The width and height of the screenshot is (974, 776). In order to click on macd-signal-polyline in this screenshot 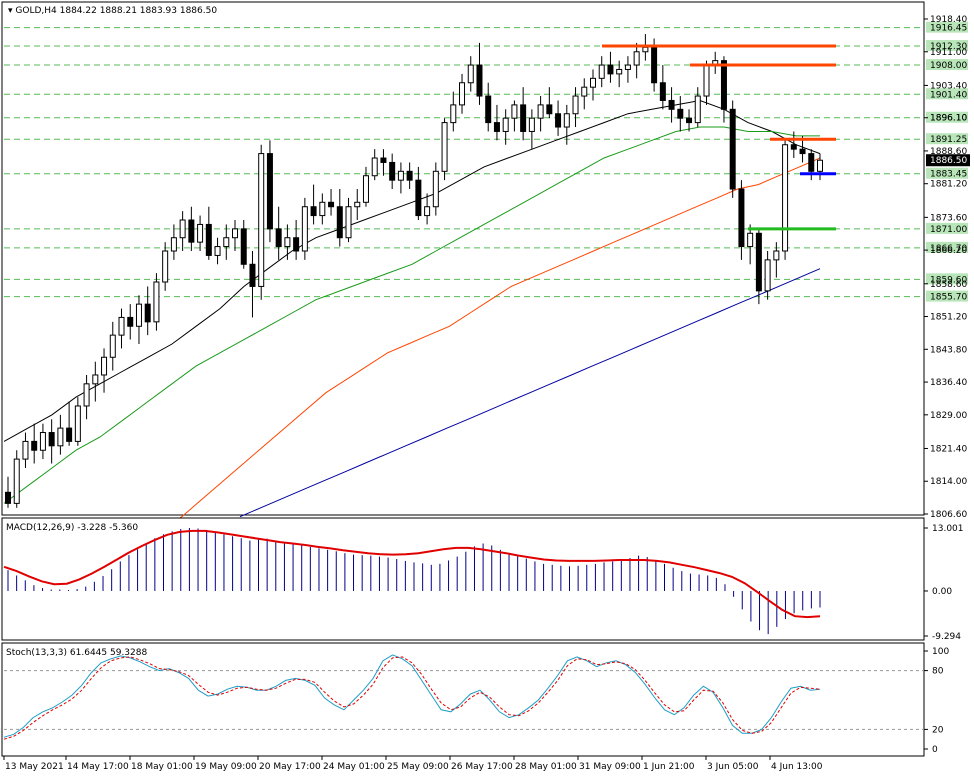, I will do `click(412, 574)`.